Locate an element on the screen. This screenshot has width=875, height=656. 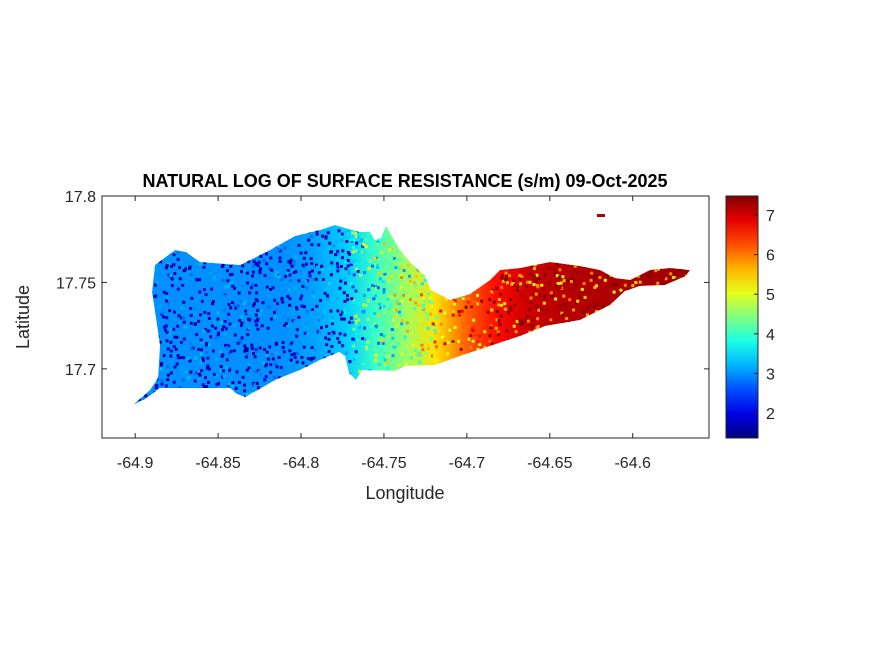
colorbar-tick-label: 5 is located at coordinates (770, 295).